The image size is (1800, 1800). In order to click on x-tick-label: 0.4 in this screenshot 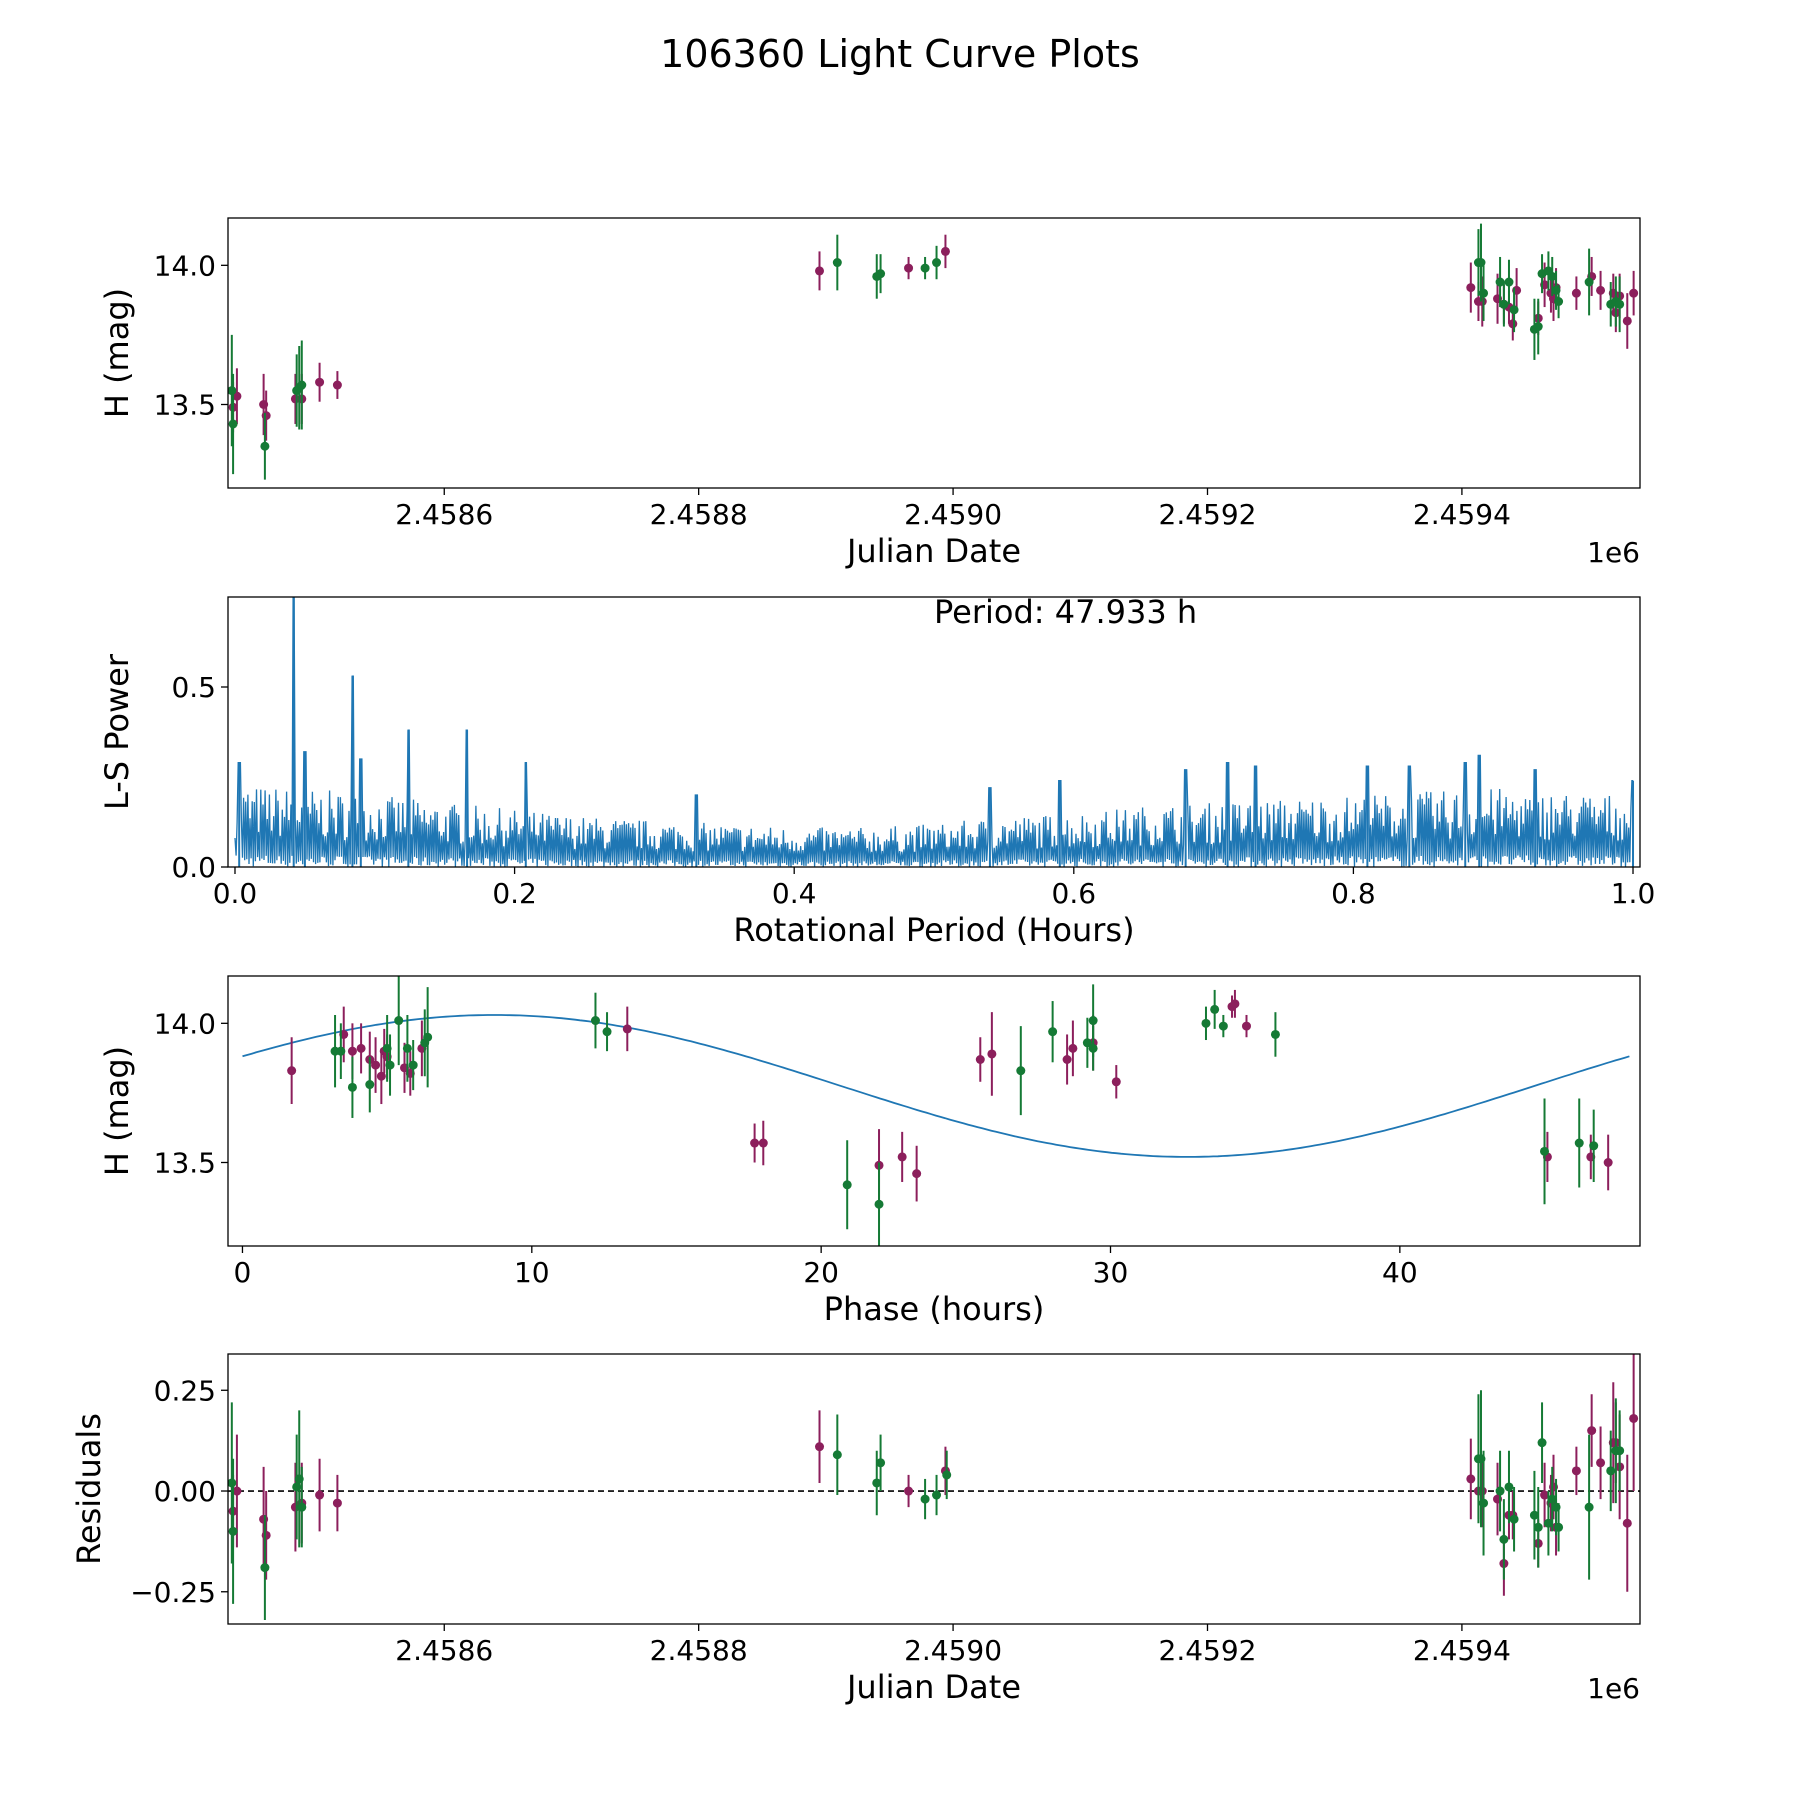, I will do `click(794, 893)`.